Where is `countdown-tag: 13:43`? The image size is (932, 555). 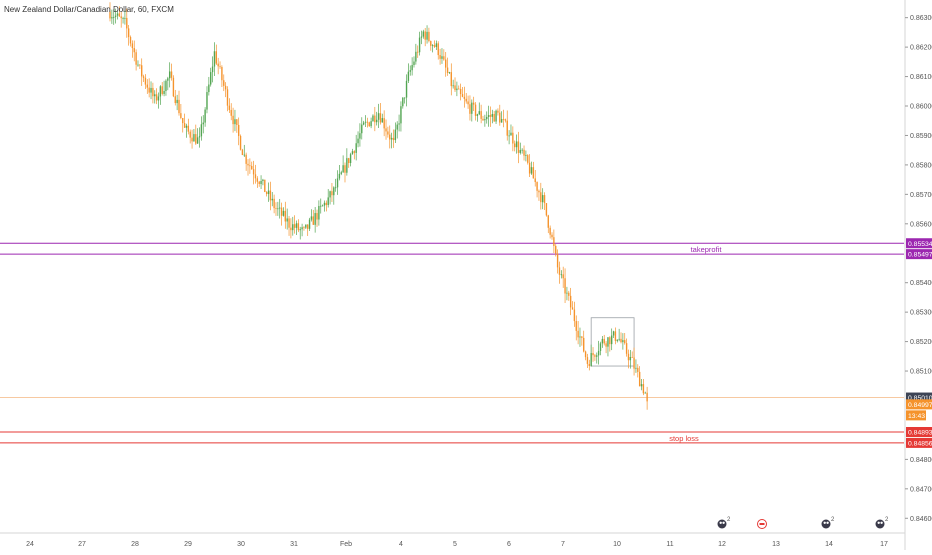
countdown-tag: 13:43 is located at coordinates (916, 416).